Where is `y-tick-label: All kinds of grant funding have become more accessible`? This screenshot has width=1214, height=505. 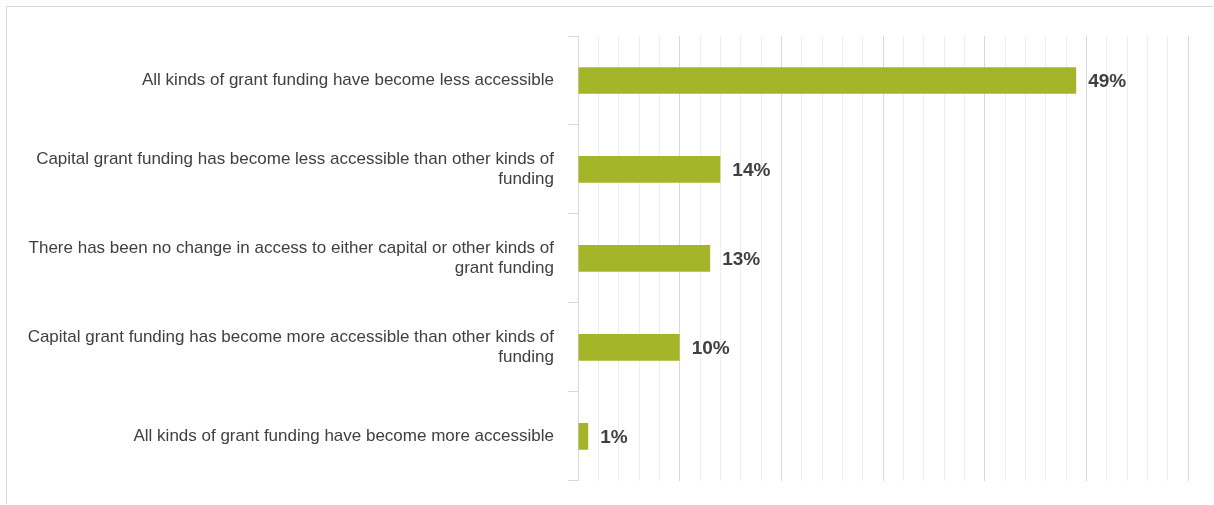 y-tick-label: All kinds of grant funding have become more accessible is located at coordinates (343, 436).